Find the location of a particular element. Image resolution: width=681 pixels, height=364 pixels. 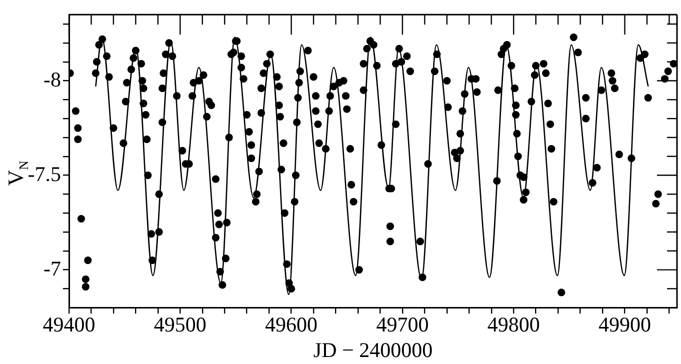

x-tick-label: 49900 is located at coordinates (625, 324).